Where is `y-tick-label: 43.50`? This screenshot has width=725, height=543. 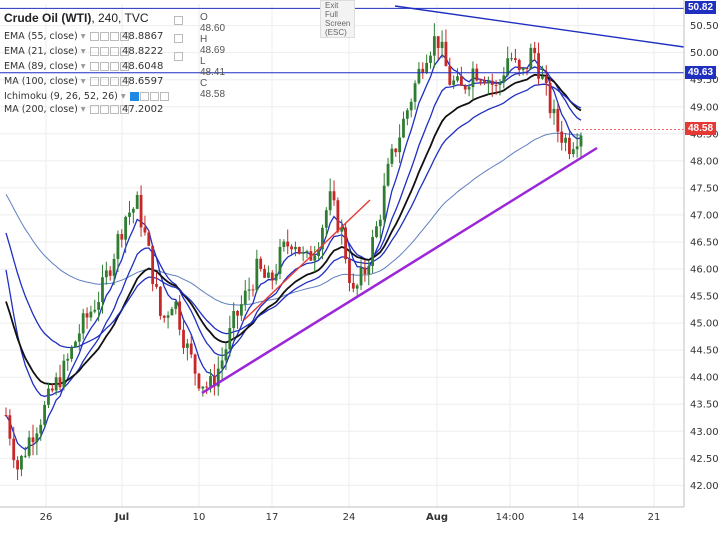
y-tick-label: 43.50 is located at coordinates (704, 405).